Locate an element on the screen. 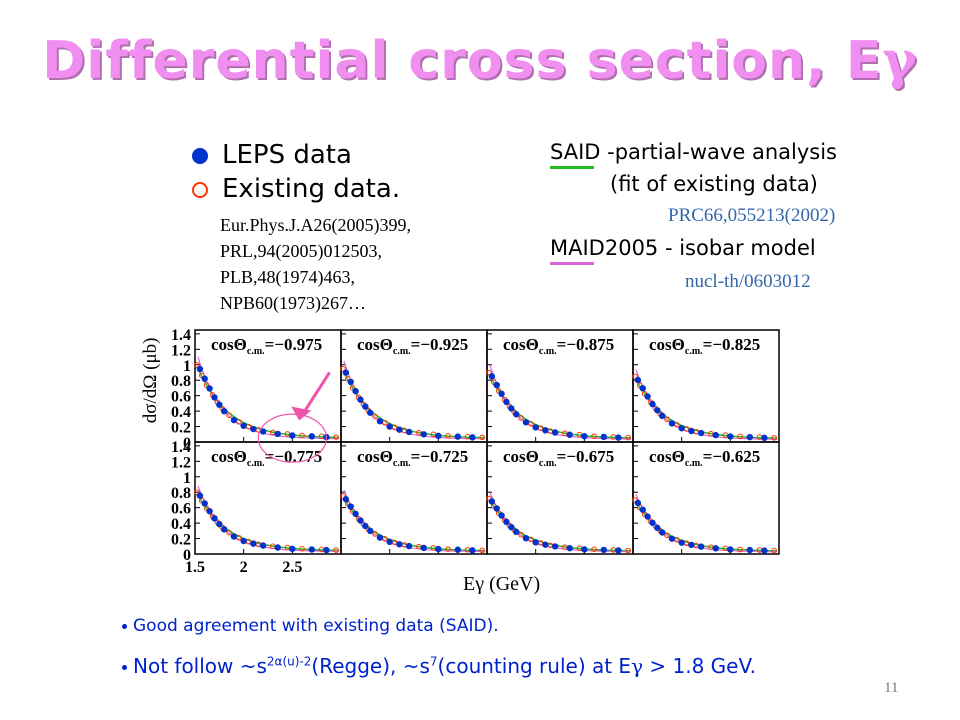 The image size is (960, 720). panel-label: cosΘc.m.=−0.825 is located at coordinates (704, 346).